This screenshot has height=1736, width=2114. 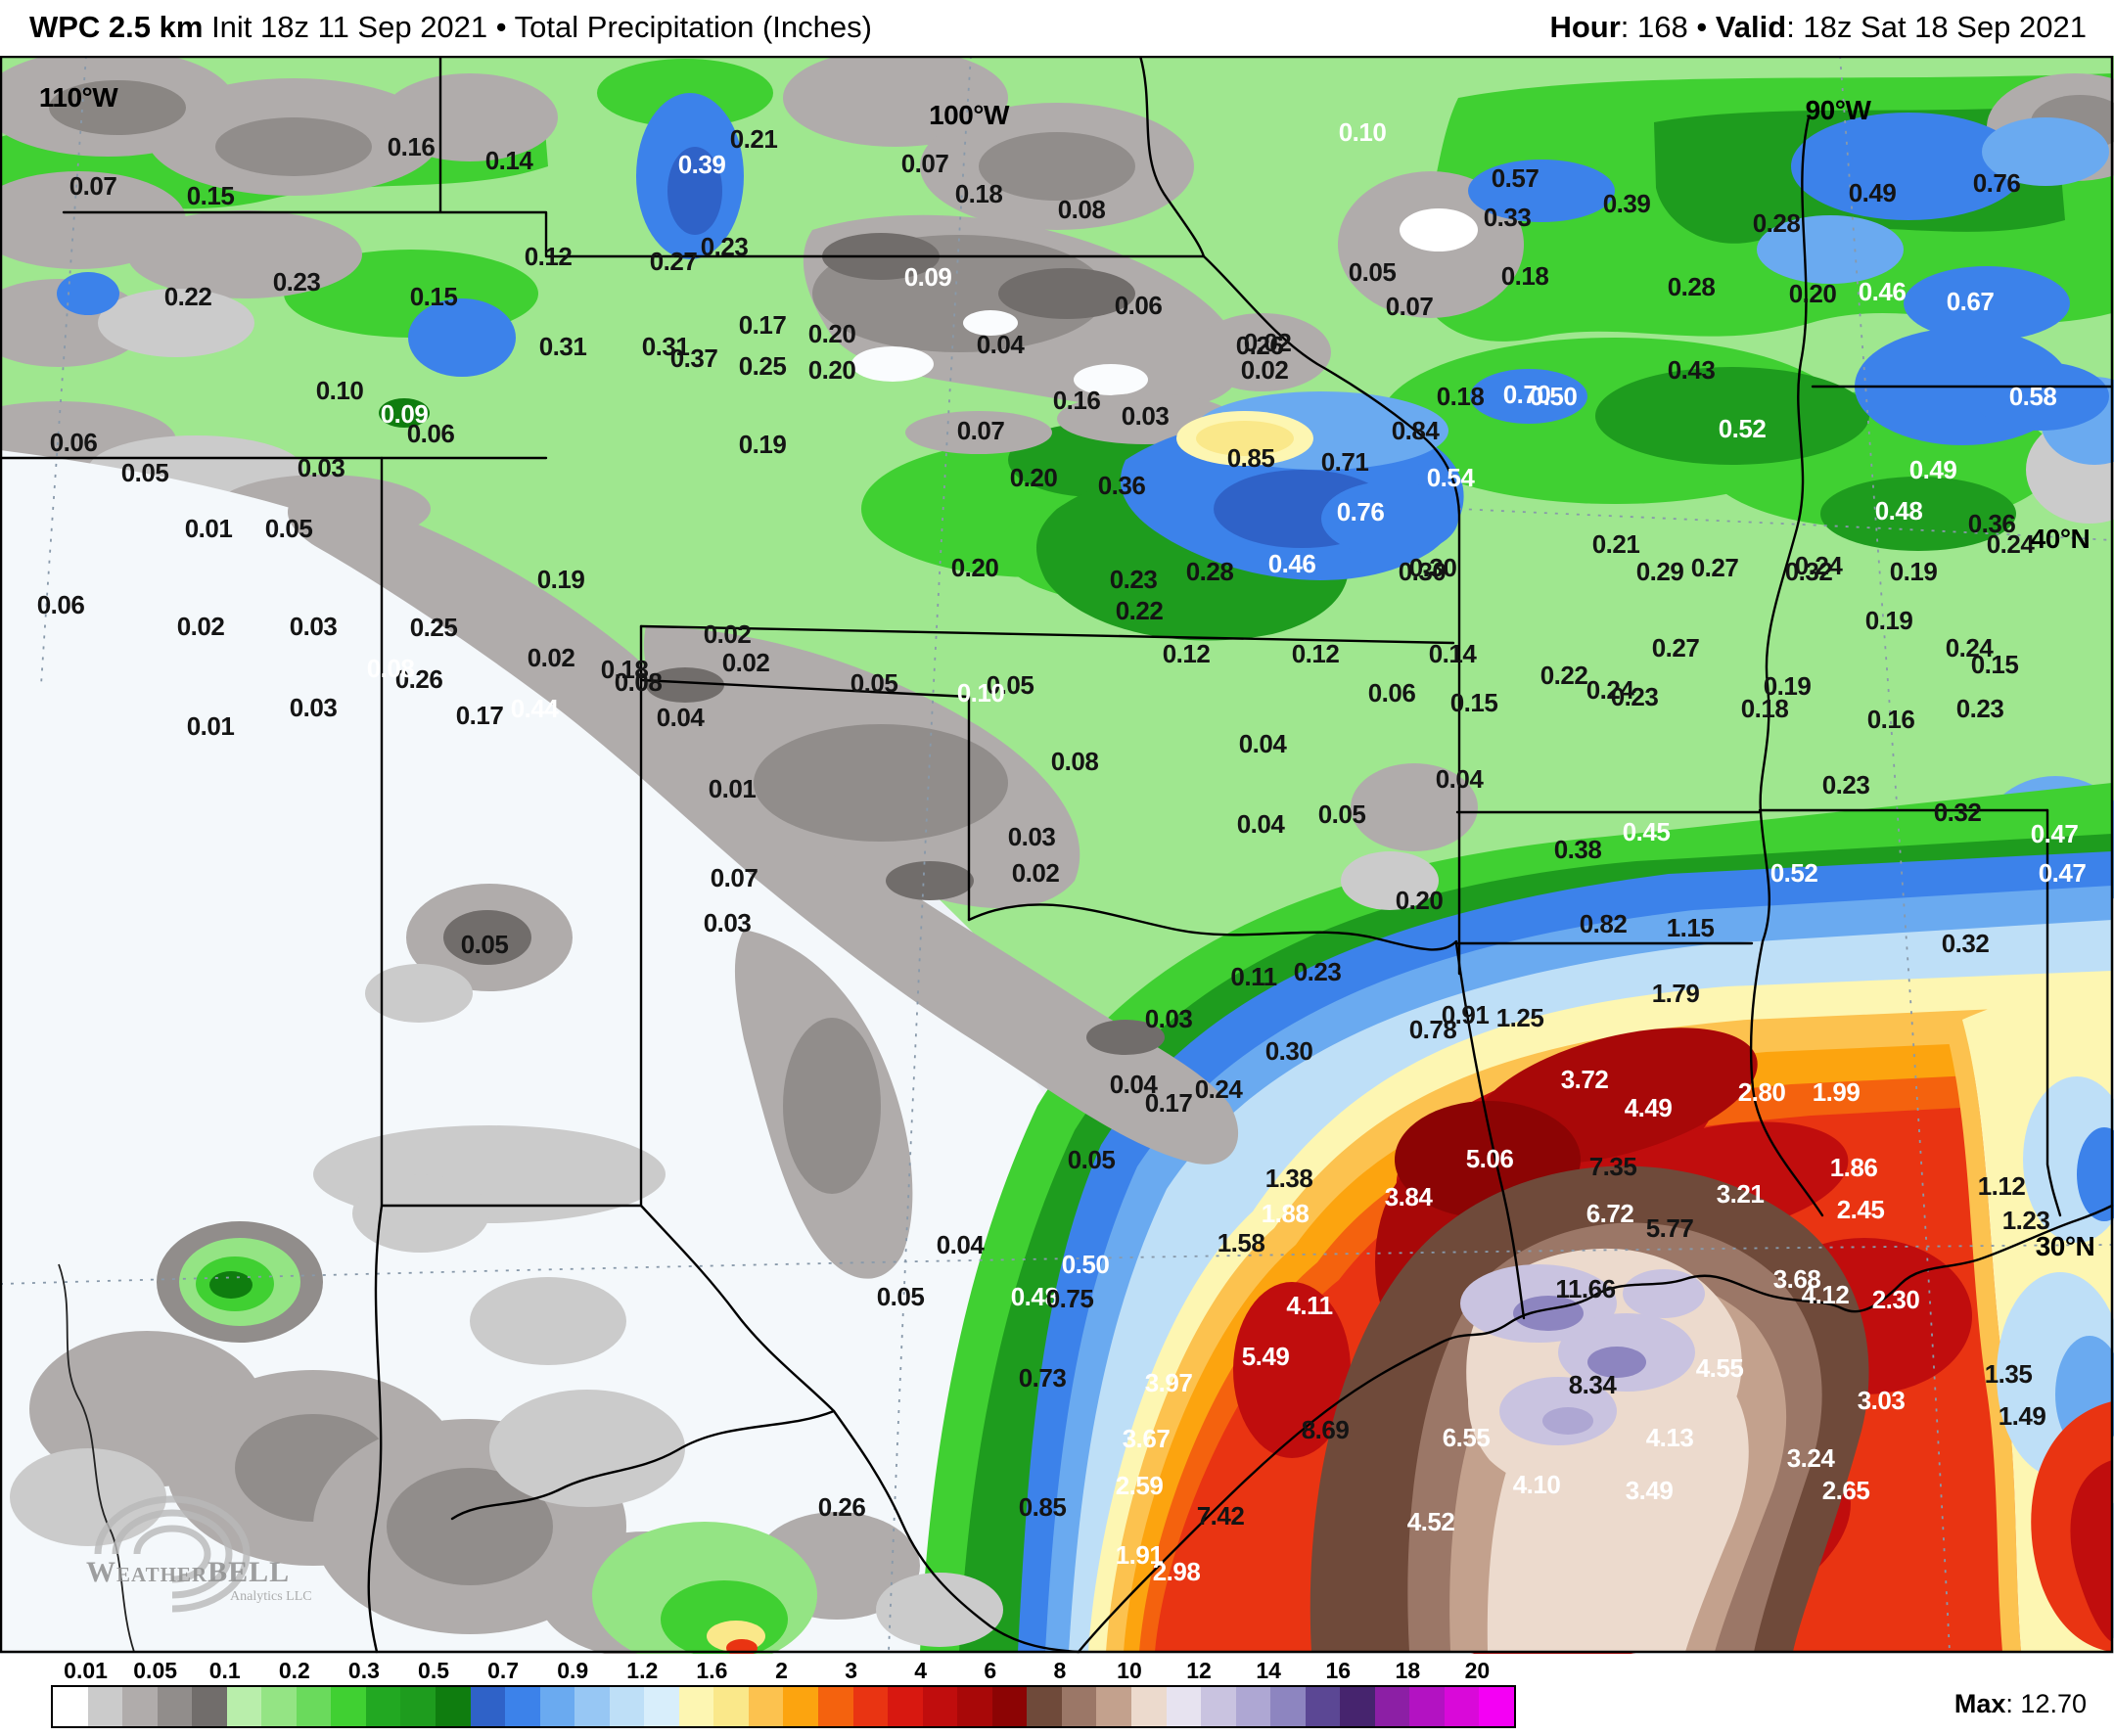 I want to click on hour-value: : 168 •, so click(x=1668, y=27).